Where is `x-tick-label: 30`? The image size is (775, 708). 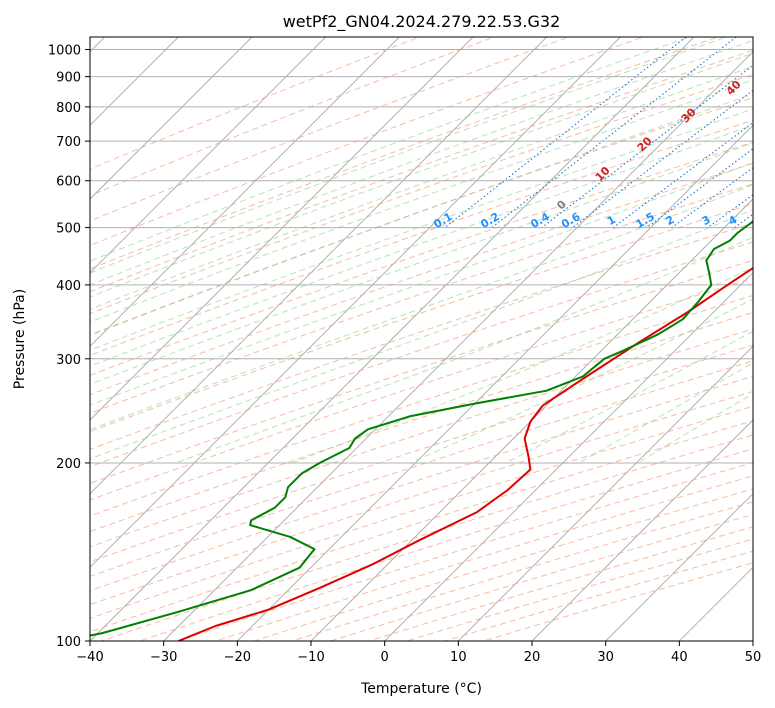 x-tick-label: 30 is located at coordinates (605, 657).